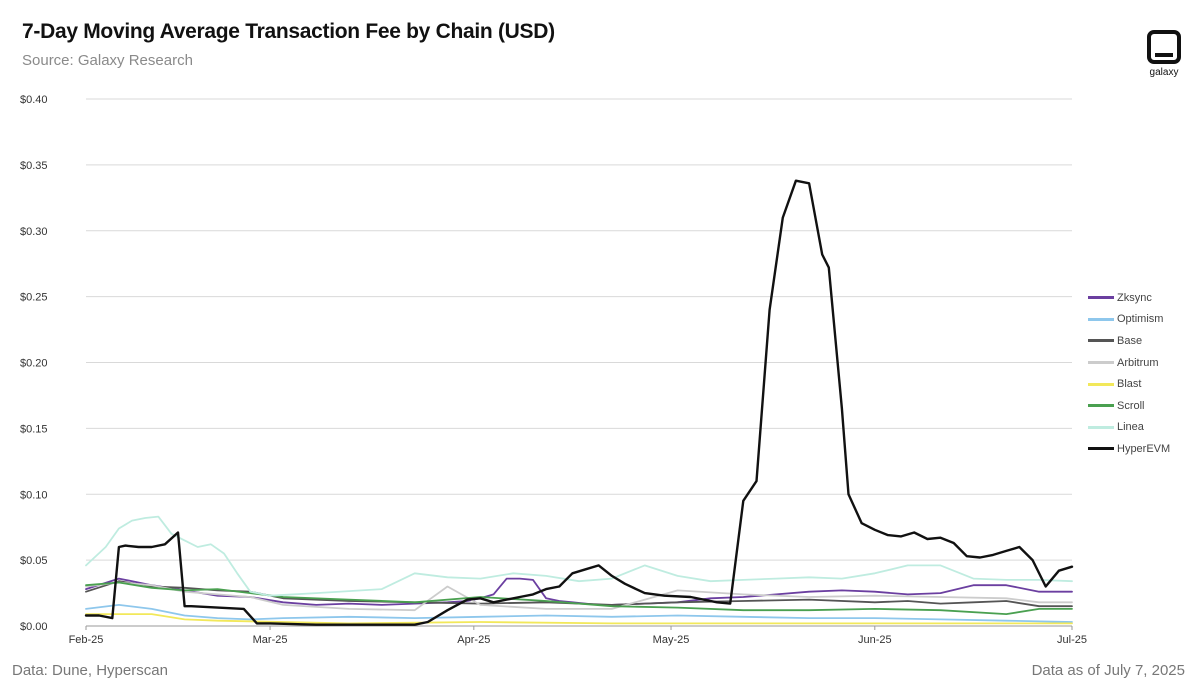  What do you see at coordinates (34, 166) in the screenshot?
I see `y-tick-label: $0.35` at bounding box center [34, 166].